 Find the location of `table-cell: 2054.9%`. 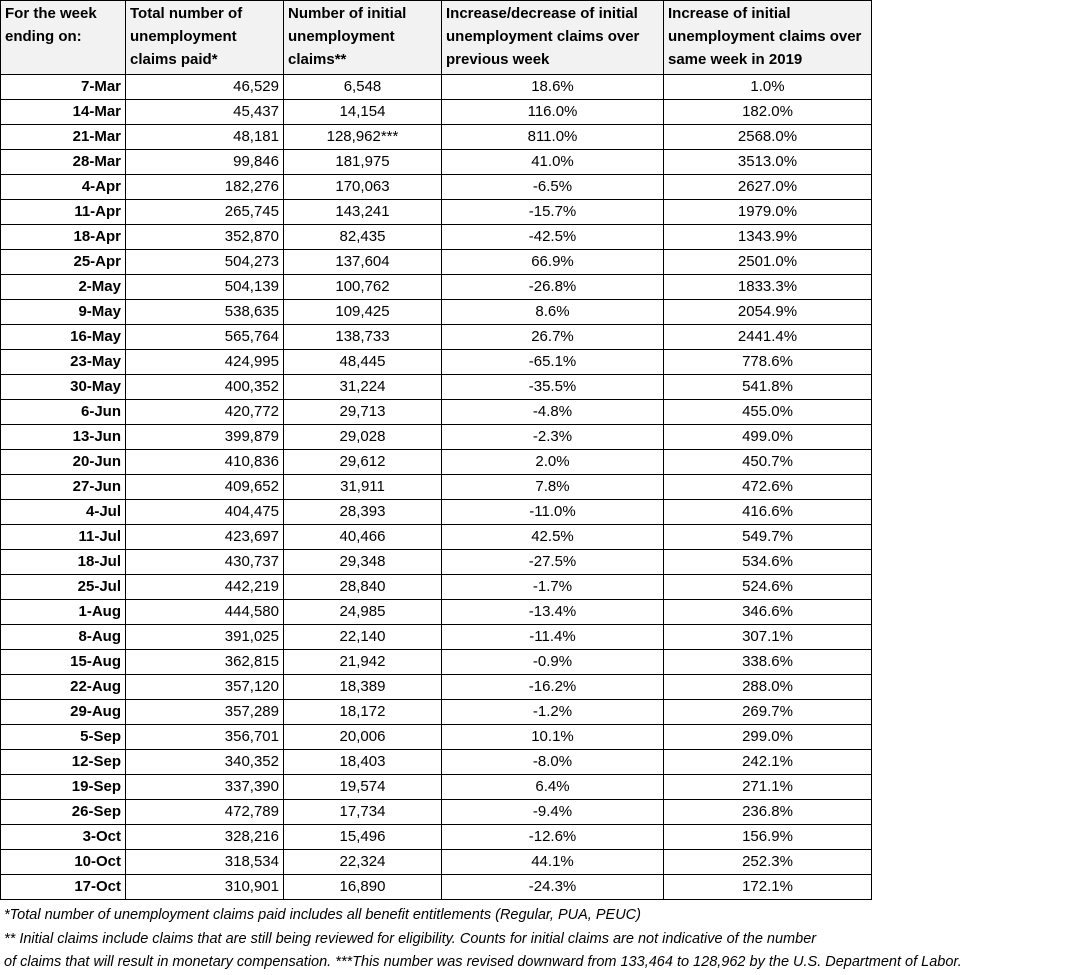

table-cell: 2054.9% is located at coordinates (767, 312).